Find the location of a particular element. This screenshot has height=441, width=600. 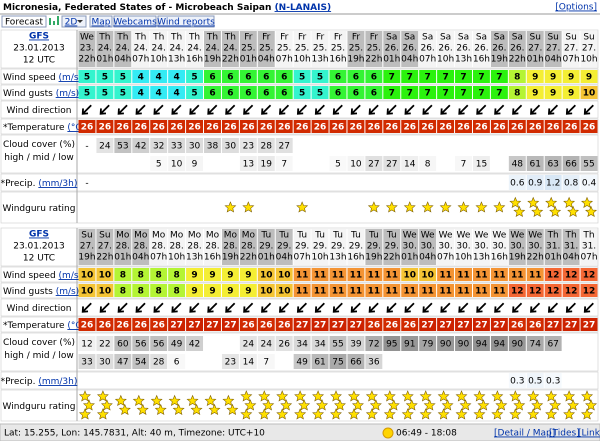

cloud-value: 30 is located at coordinates (105, 363).